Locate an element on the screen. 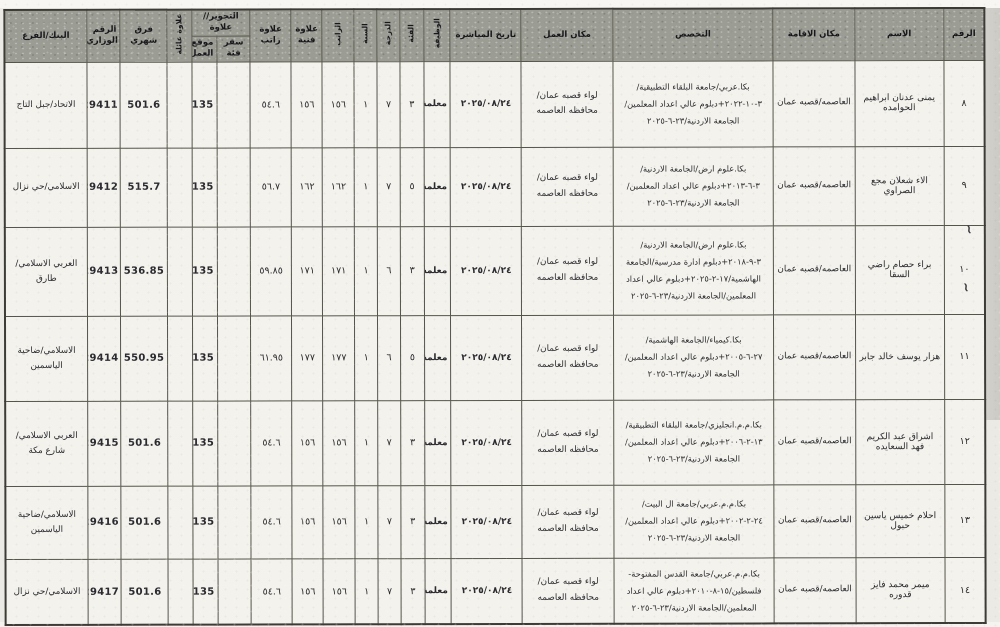 The image size is (1000, 627). cell-bank-branch: العربي الاسلامي/شارع مكة is located at coordinates (46, 444).